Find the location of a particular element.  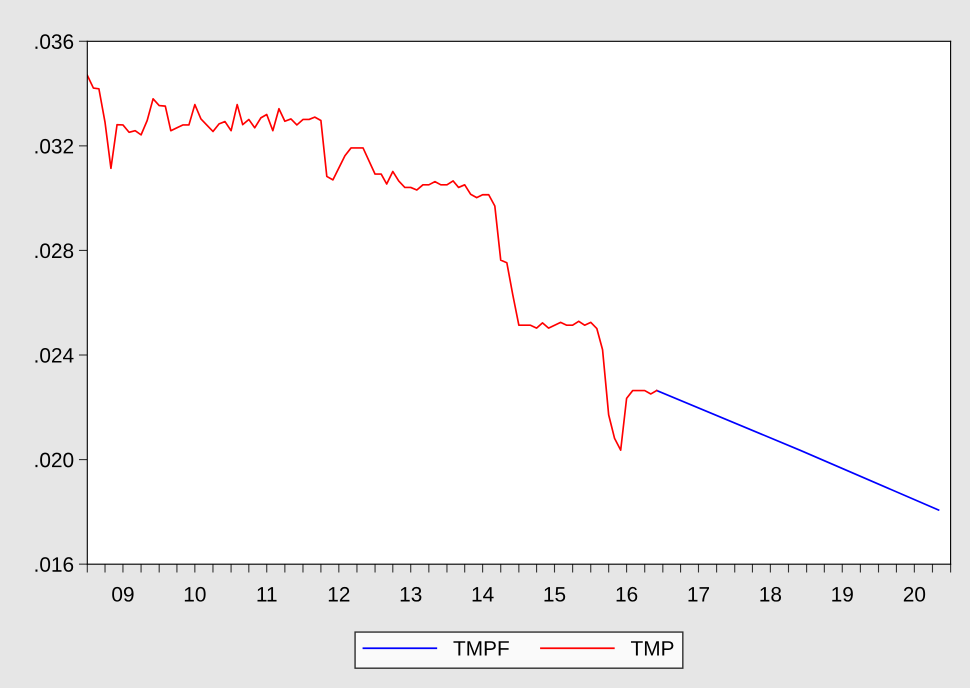

legend-label: TMP is located at coordinates (652, 648).